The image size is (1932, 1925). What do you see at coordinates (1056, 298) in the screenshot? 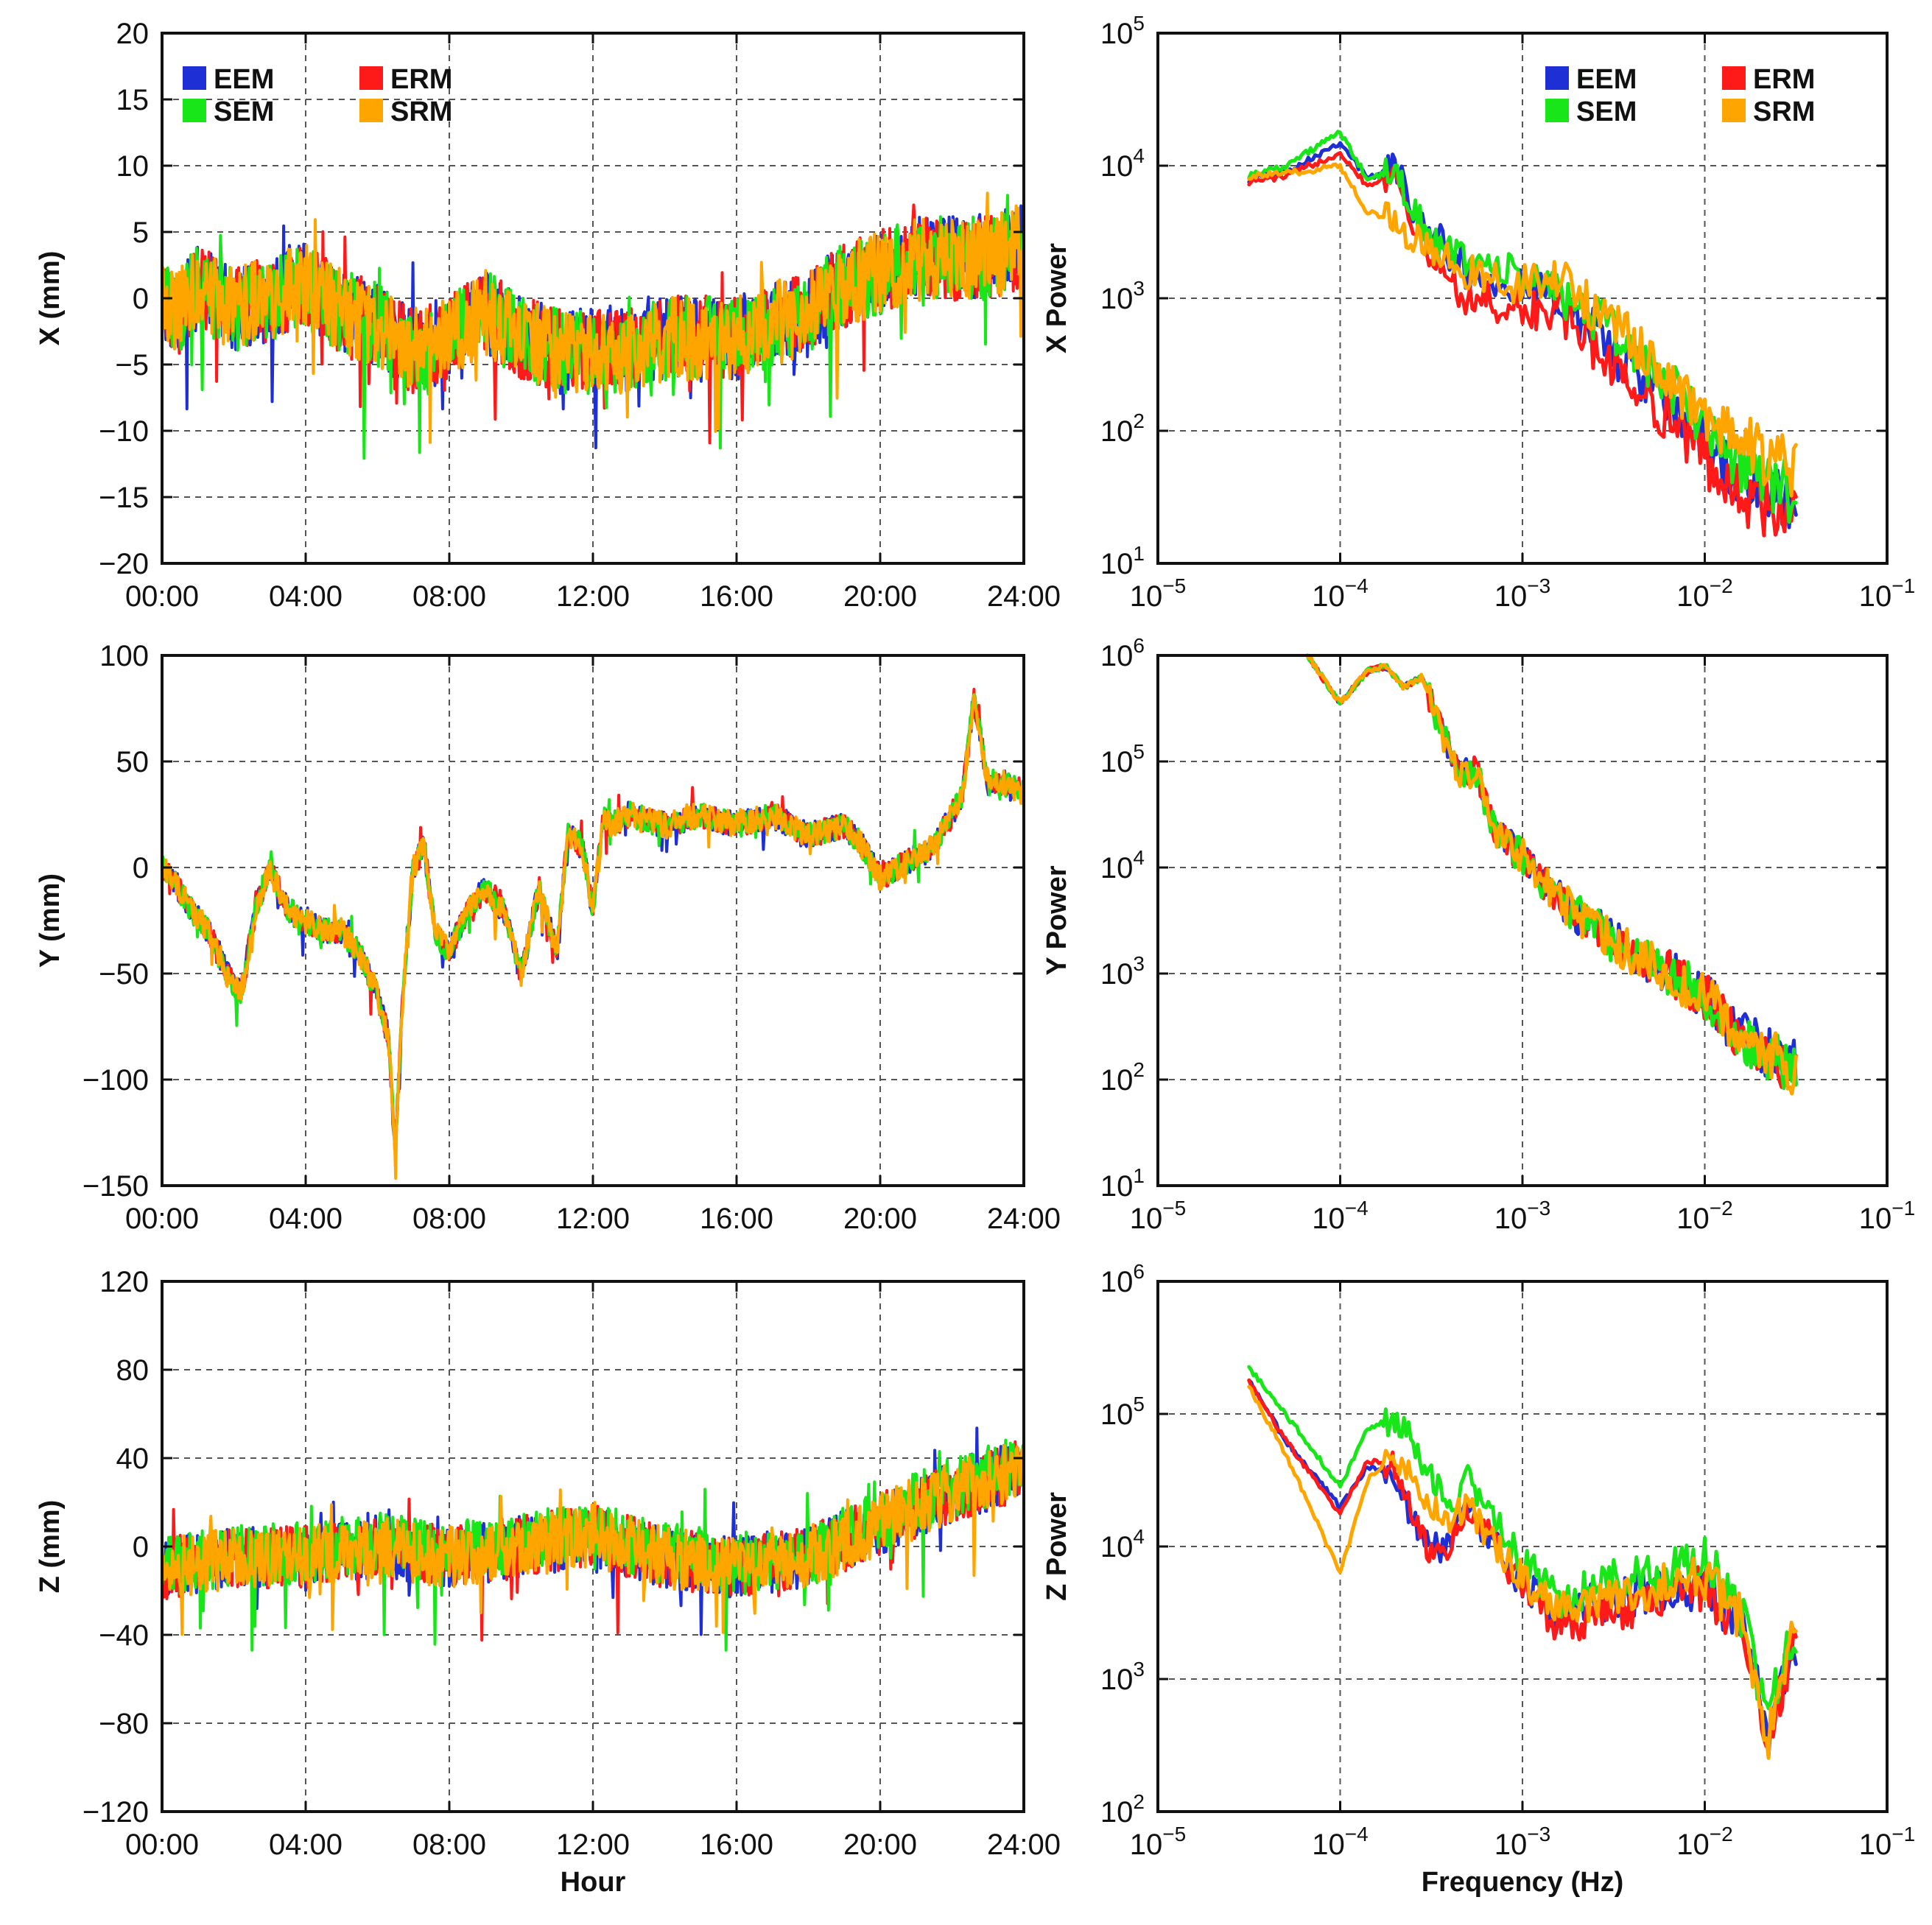
I see `y-axis-title: X Power` at bounding box center [1056, 298].